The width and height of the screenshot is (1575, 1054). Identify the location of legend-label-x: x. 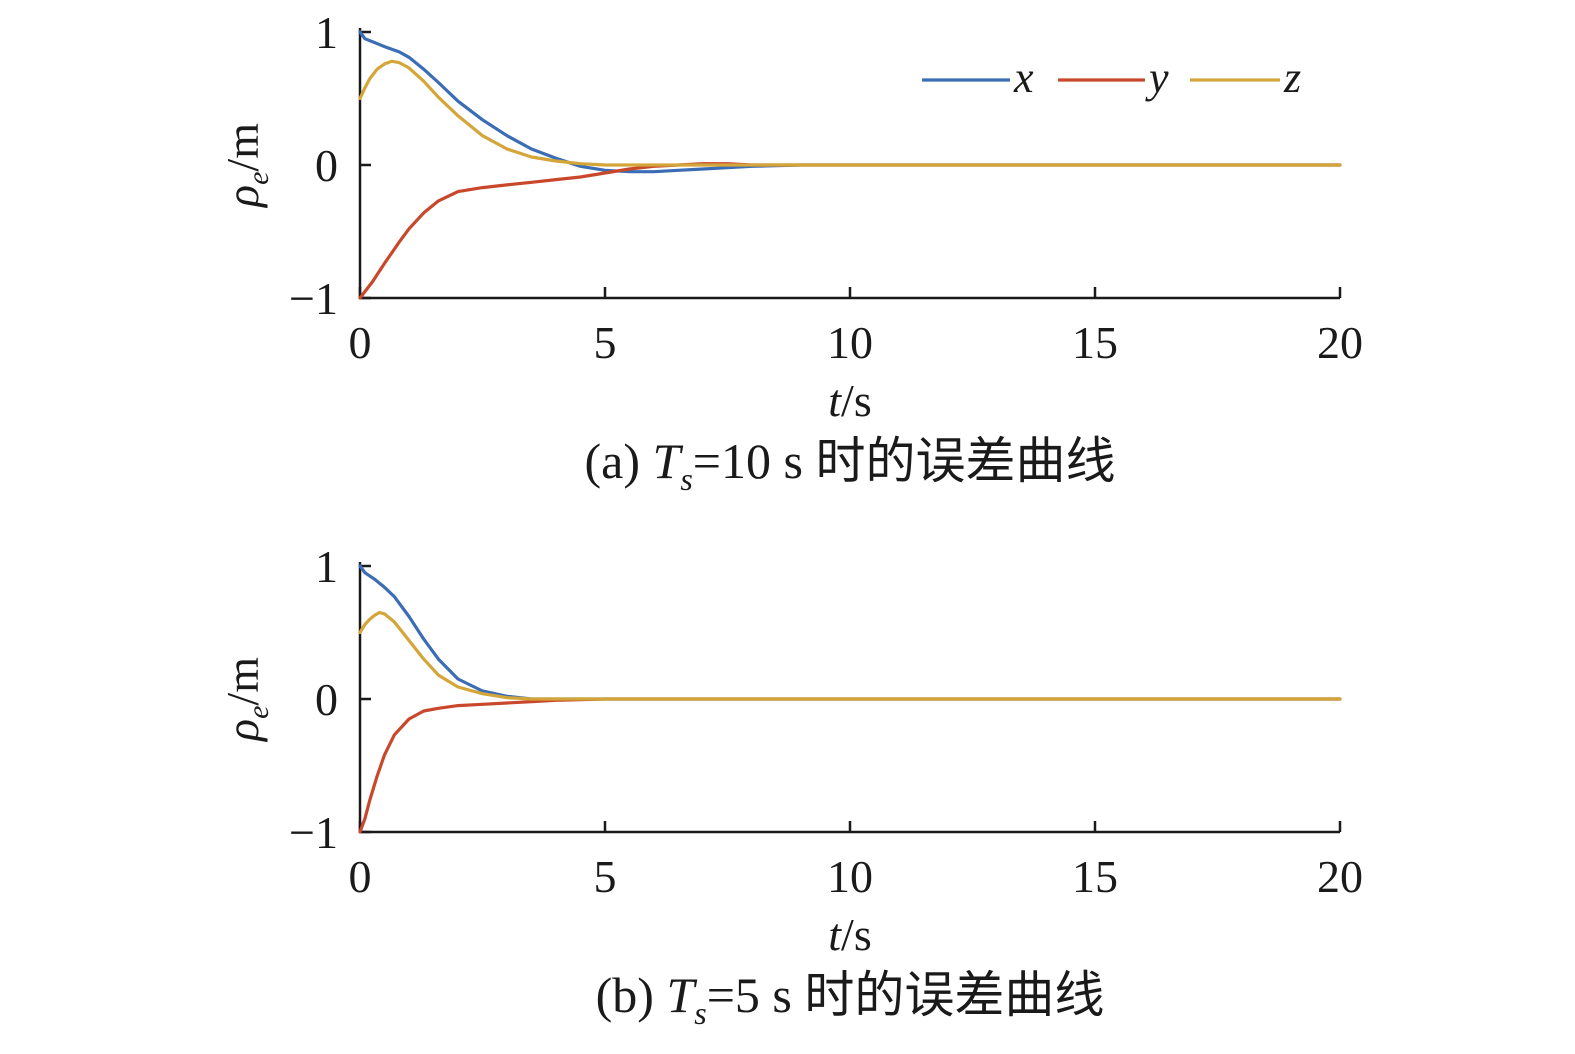
(1023, 77).